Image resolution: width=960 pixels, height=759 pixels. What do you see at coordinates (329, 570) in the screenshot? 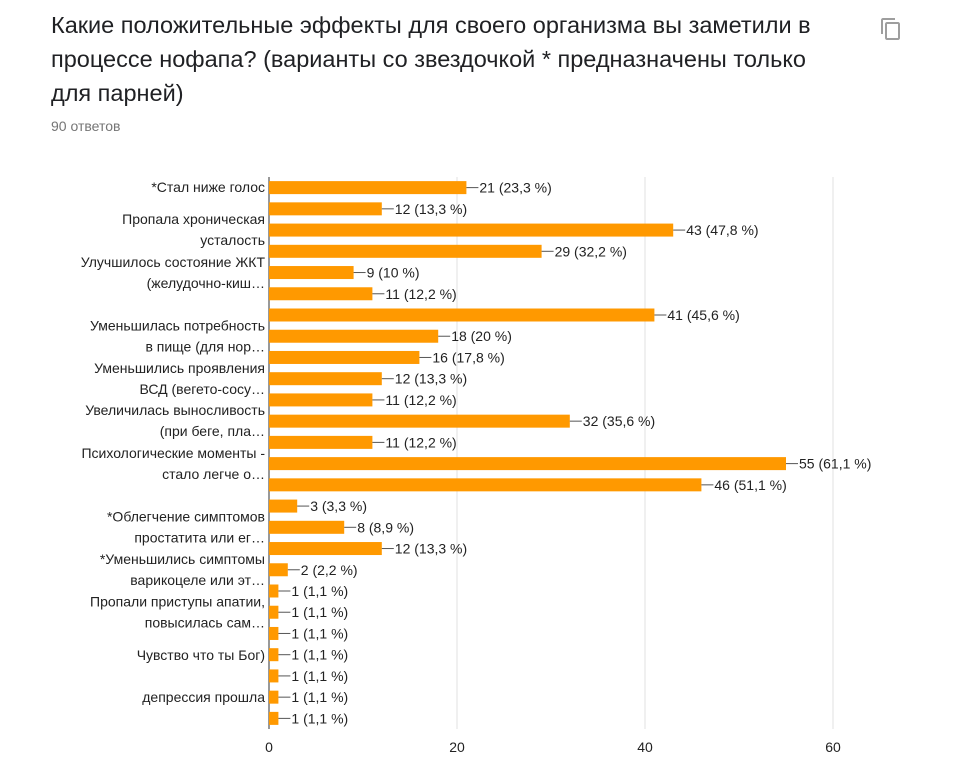
I see `data-label: 2 (2,2 %)` at bounding box center [329, 570].